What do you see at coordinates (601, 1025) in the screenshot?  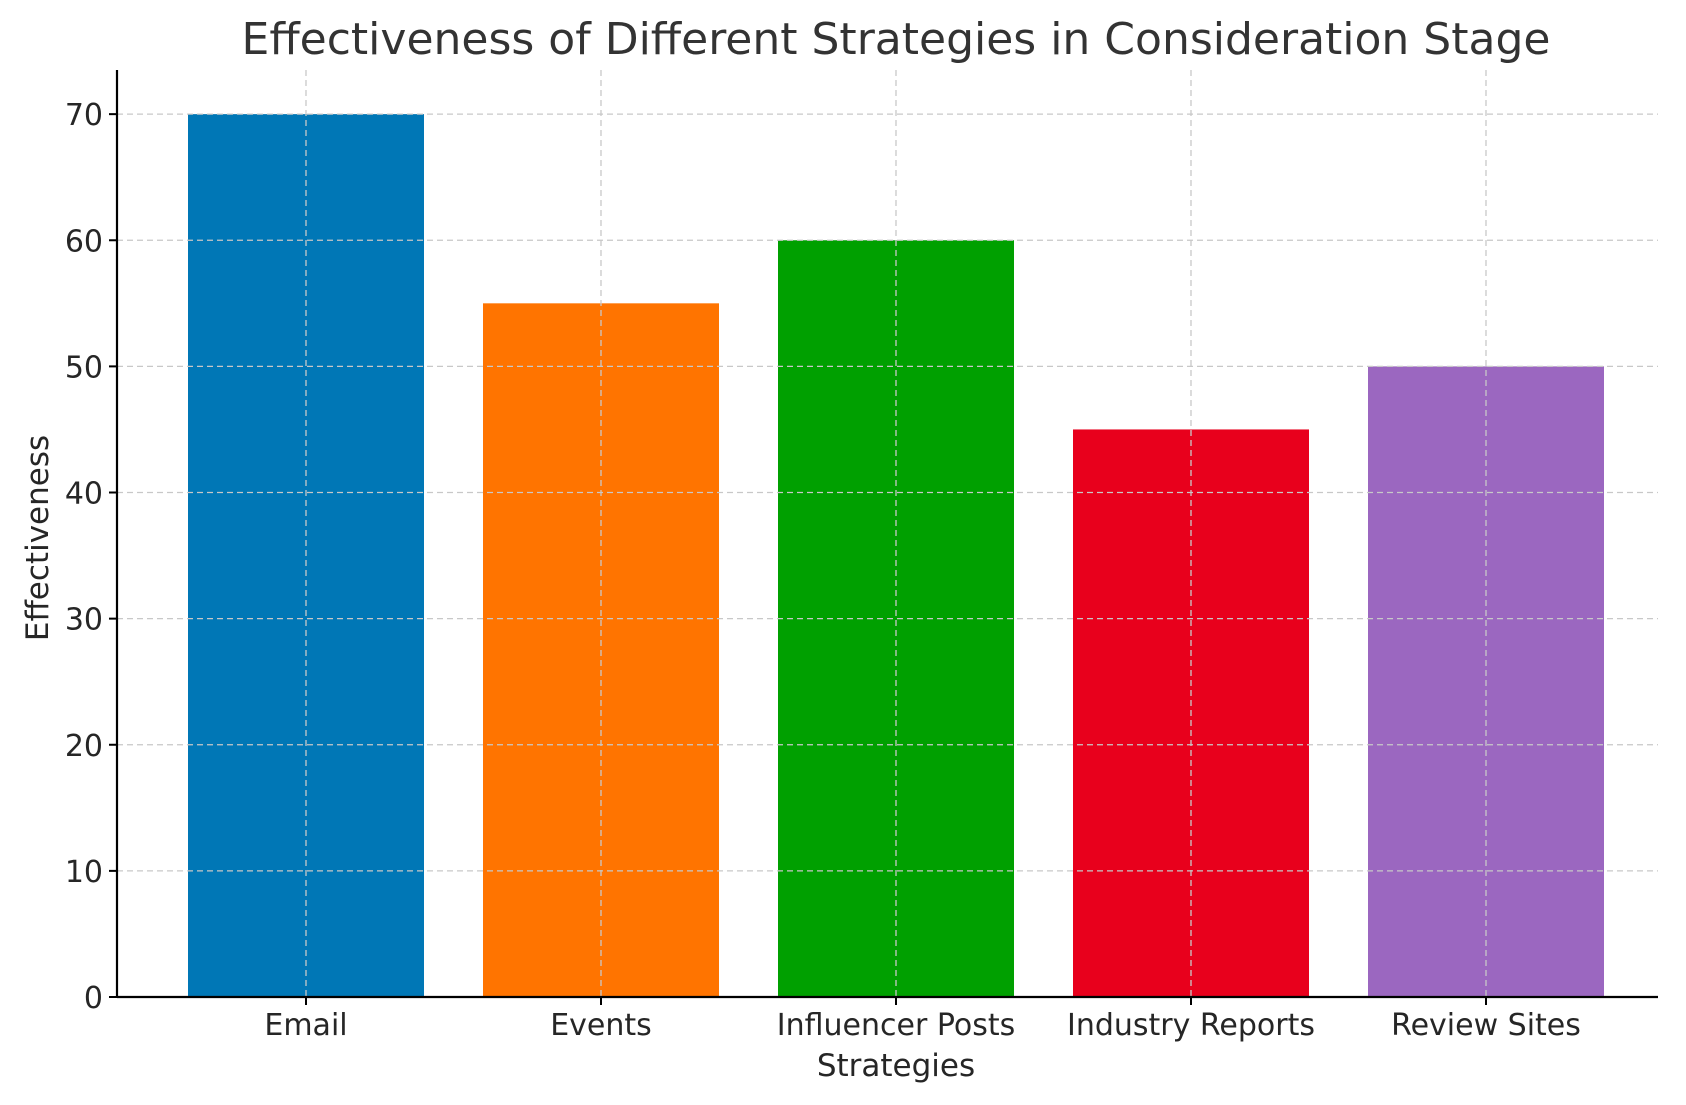 I see `x-tick-label: Events` at bounding box center [601, 1025].